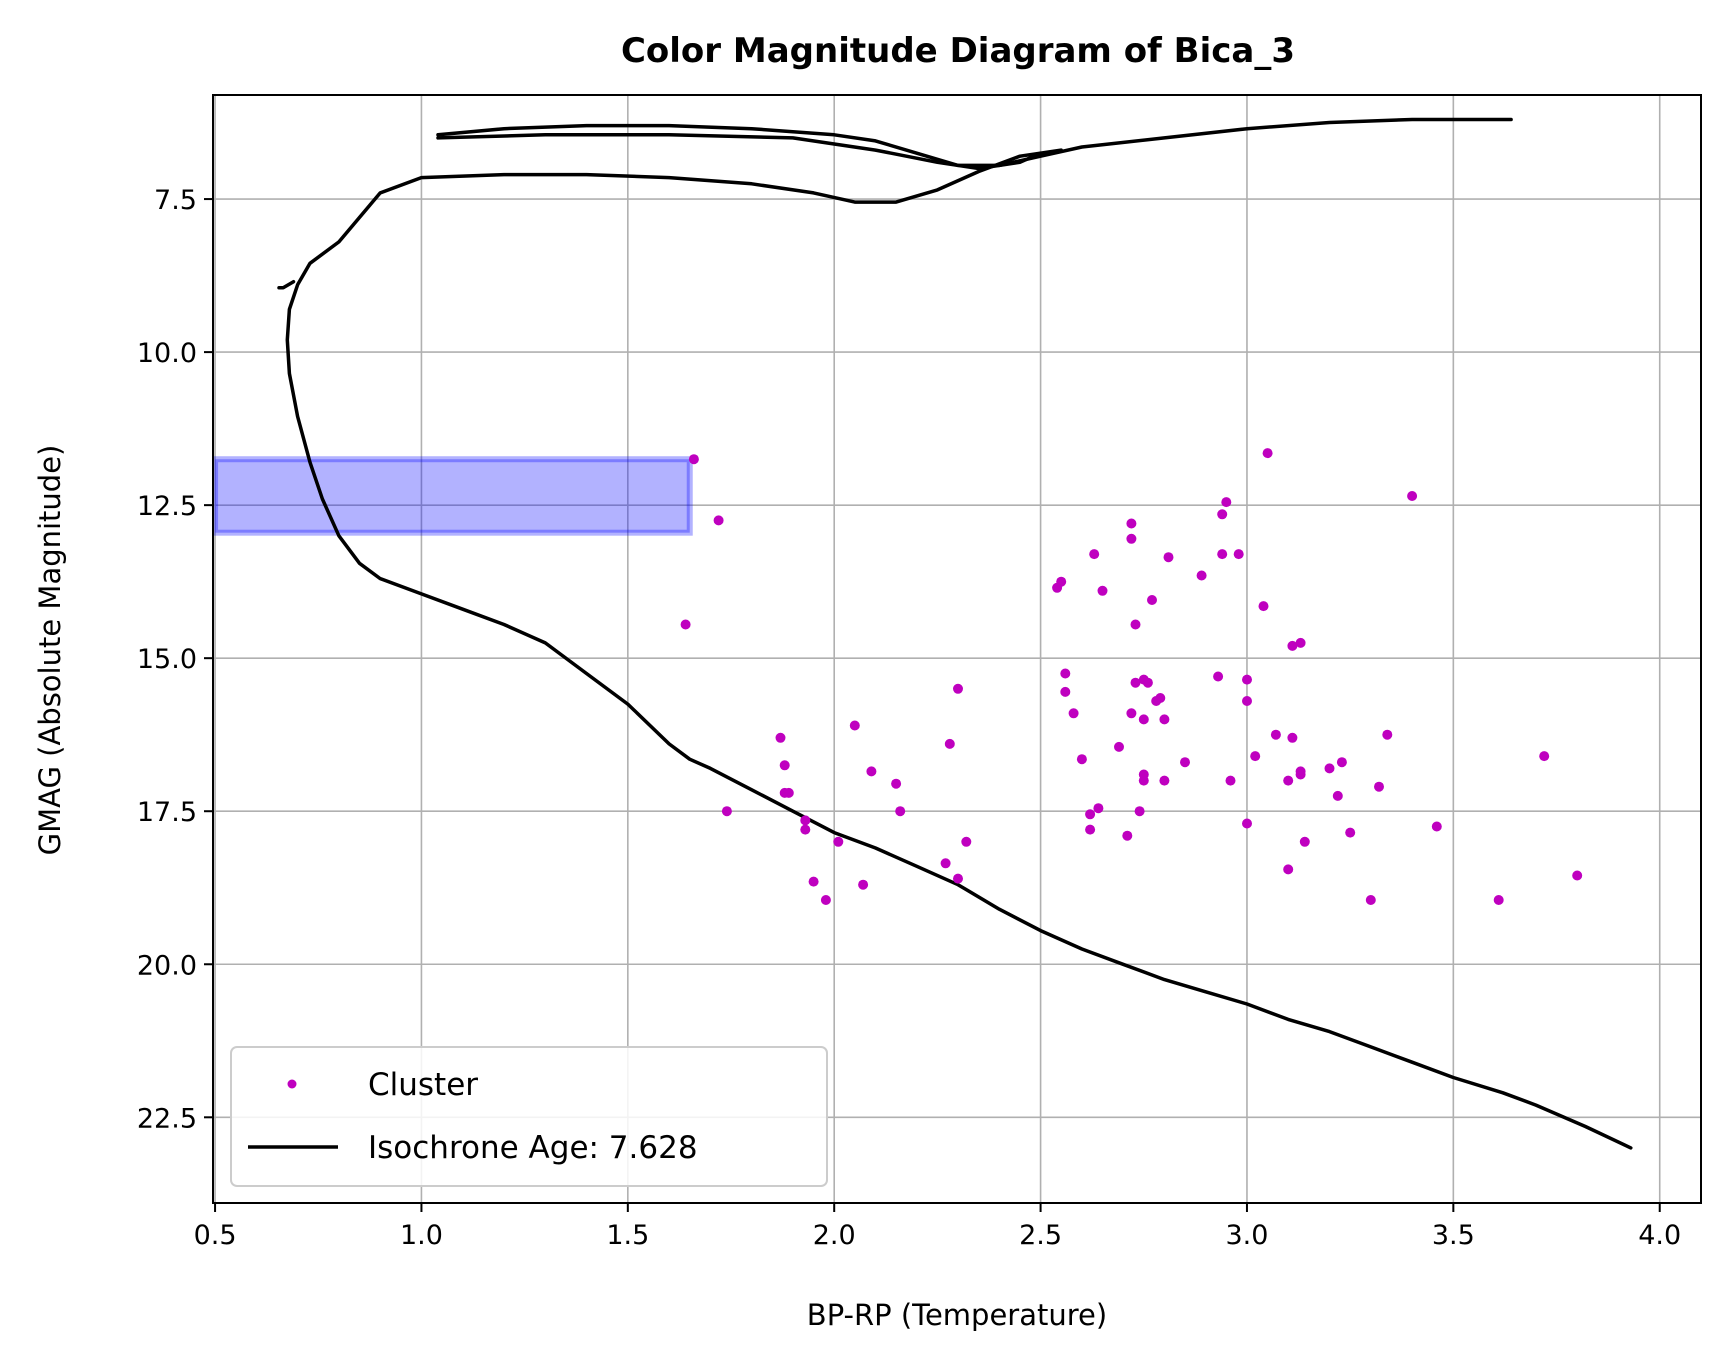 This screenshot has width=1728, height=1361. I want to click on x-tick-label: 4.0, so click(1659, 1235).